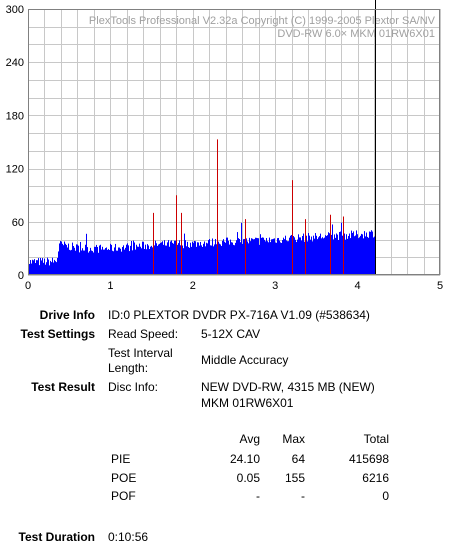  What do you see at coordinates (248, 478) in the screenshot?
I see `row-poe-avg: 0.05` at bounding box center [248, 478].